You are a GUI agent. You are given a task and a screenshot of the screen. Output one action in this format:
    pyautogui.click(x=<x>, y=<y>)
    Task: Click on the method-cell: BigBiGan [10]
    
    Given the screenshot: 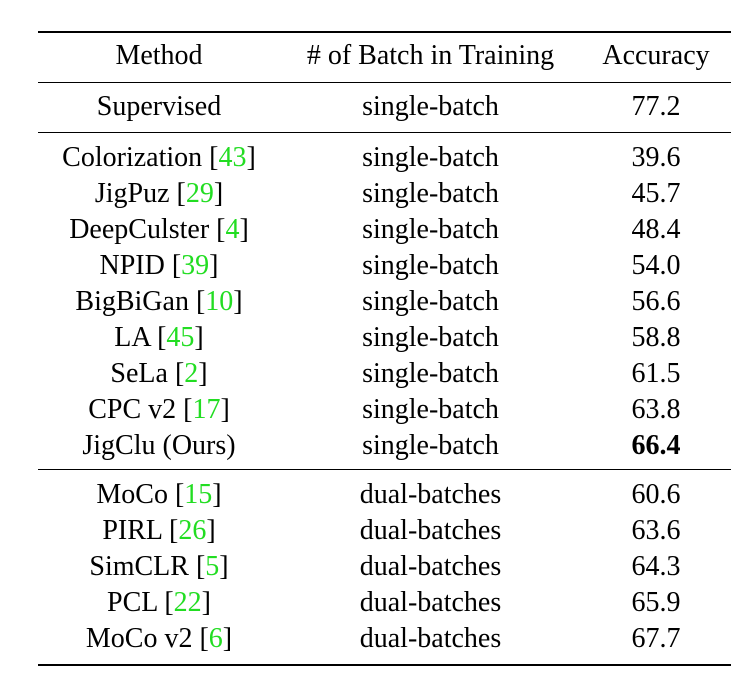 What is the action you would take?
    pyautogui.click(x=159, y=301)
    